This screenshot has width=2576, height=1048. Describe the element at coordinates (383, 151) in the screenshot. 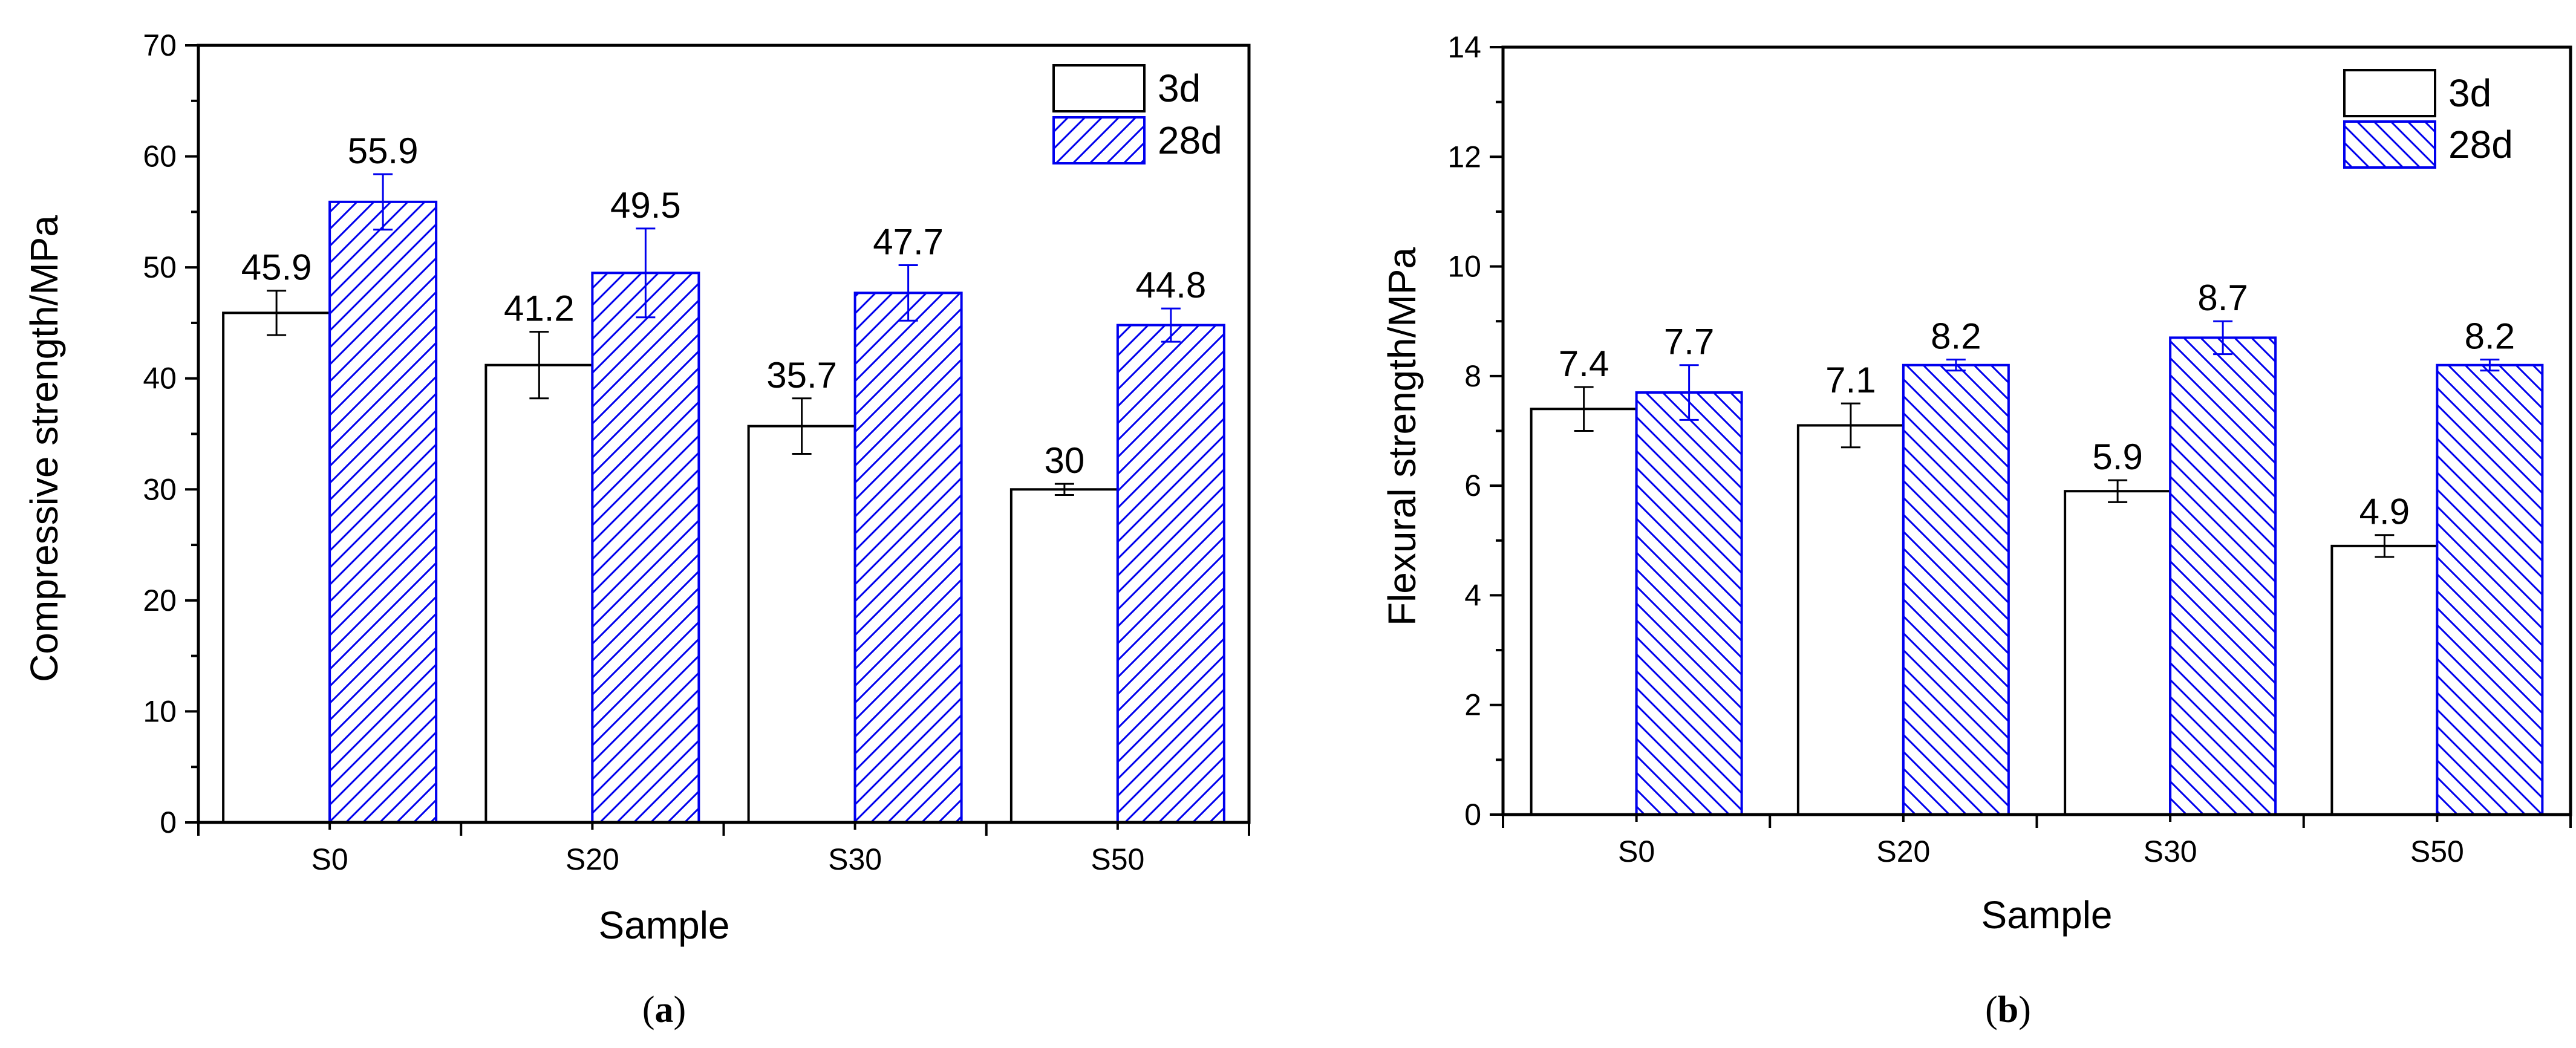

I see `data-label-28d-S0: 55.9` at that location.